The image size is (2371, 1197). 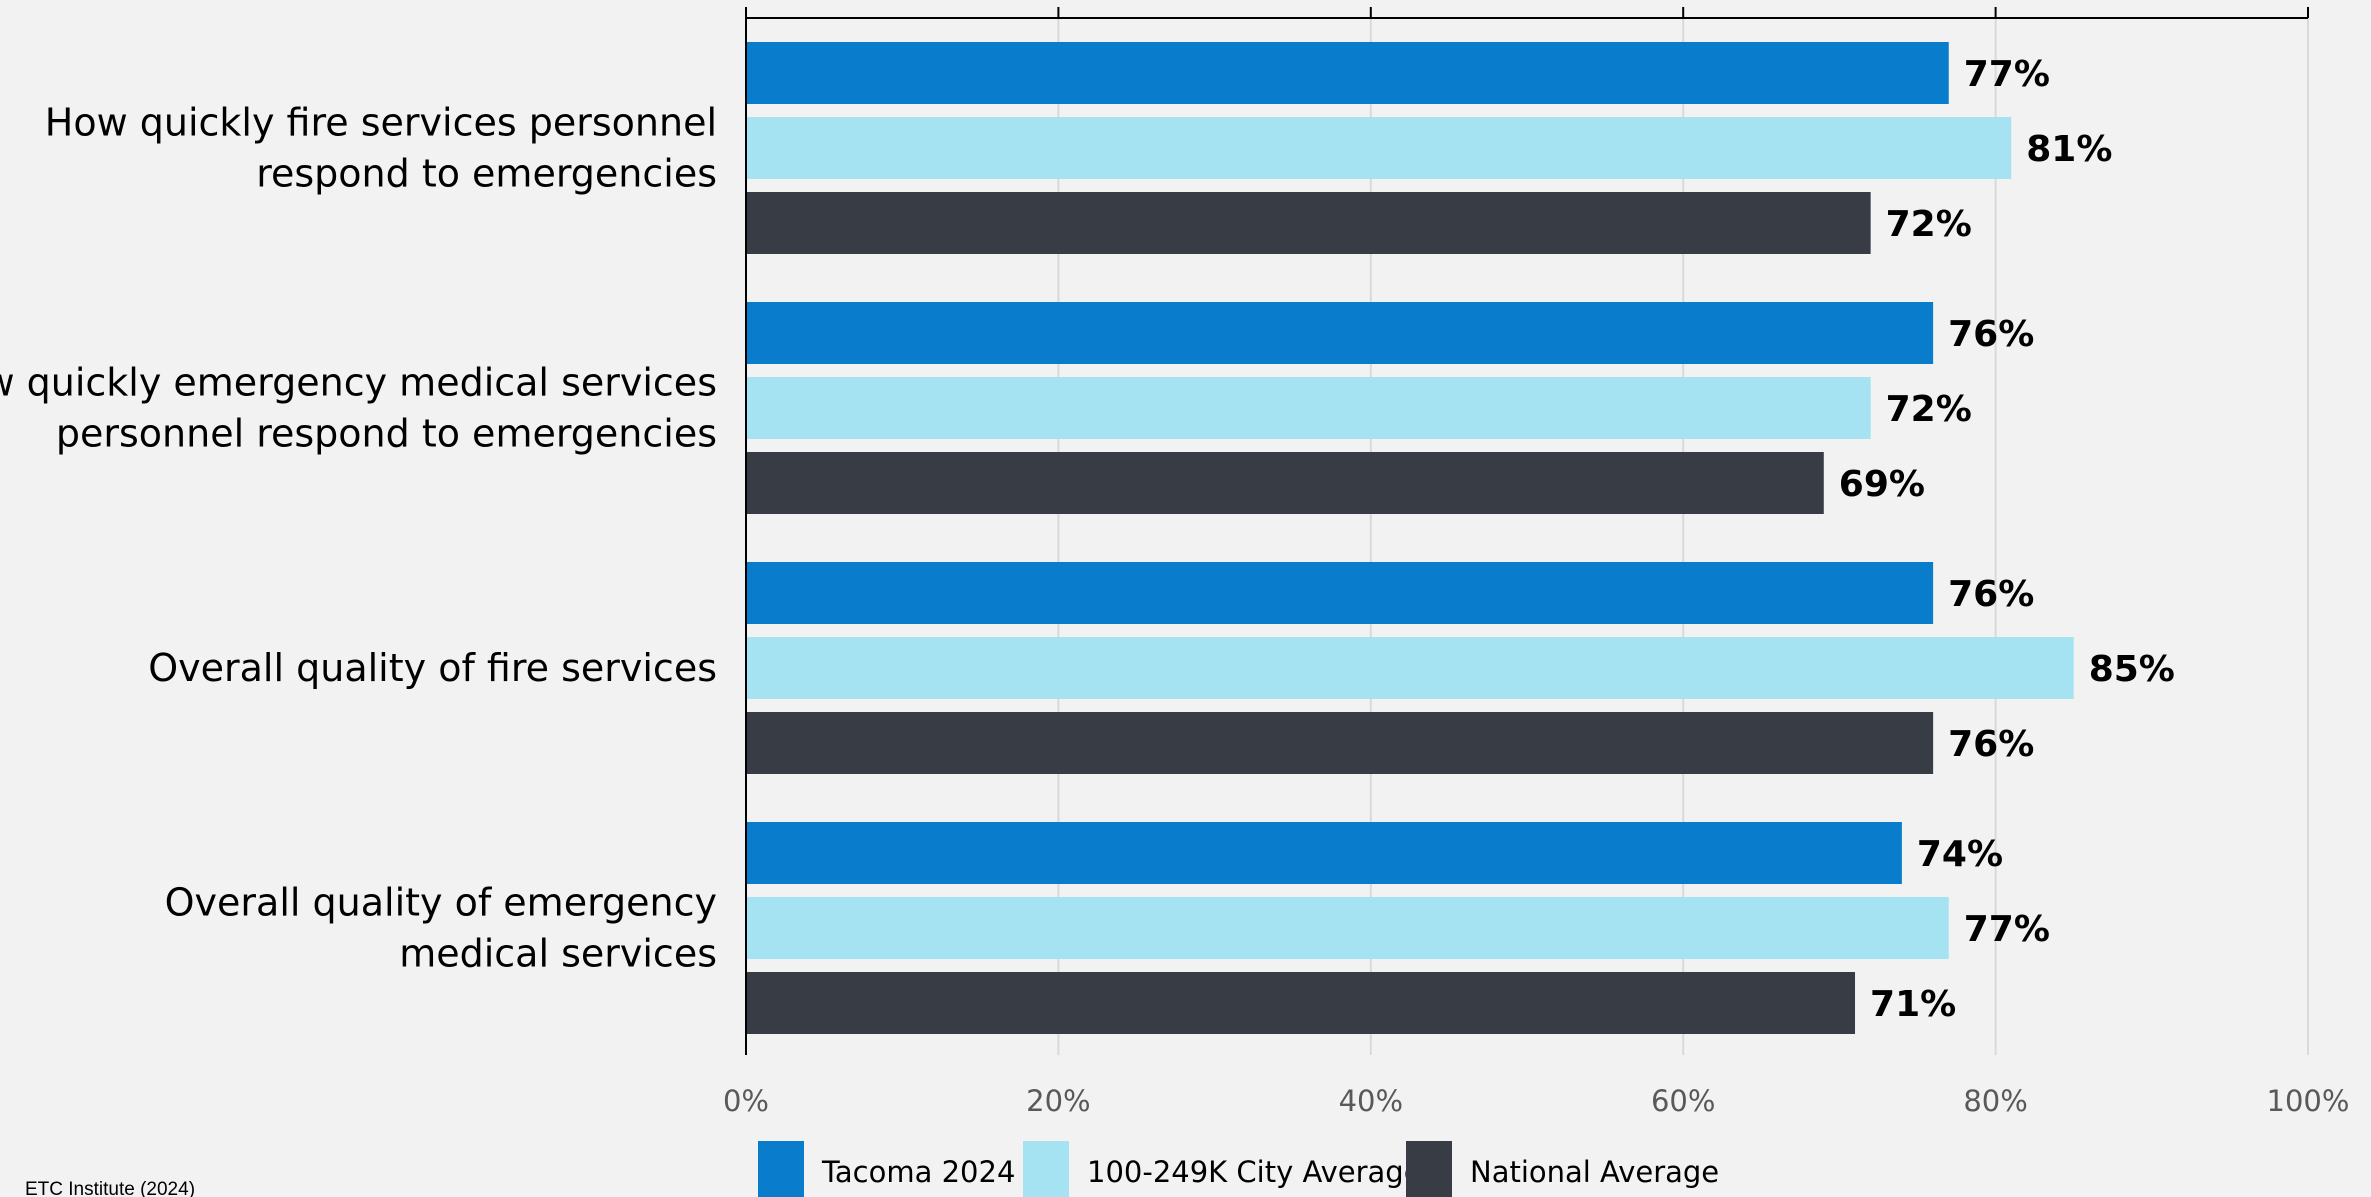 I want to click on x-tick-label: 0%, so click(x=746, y=1101).